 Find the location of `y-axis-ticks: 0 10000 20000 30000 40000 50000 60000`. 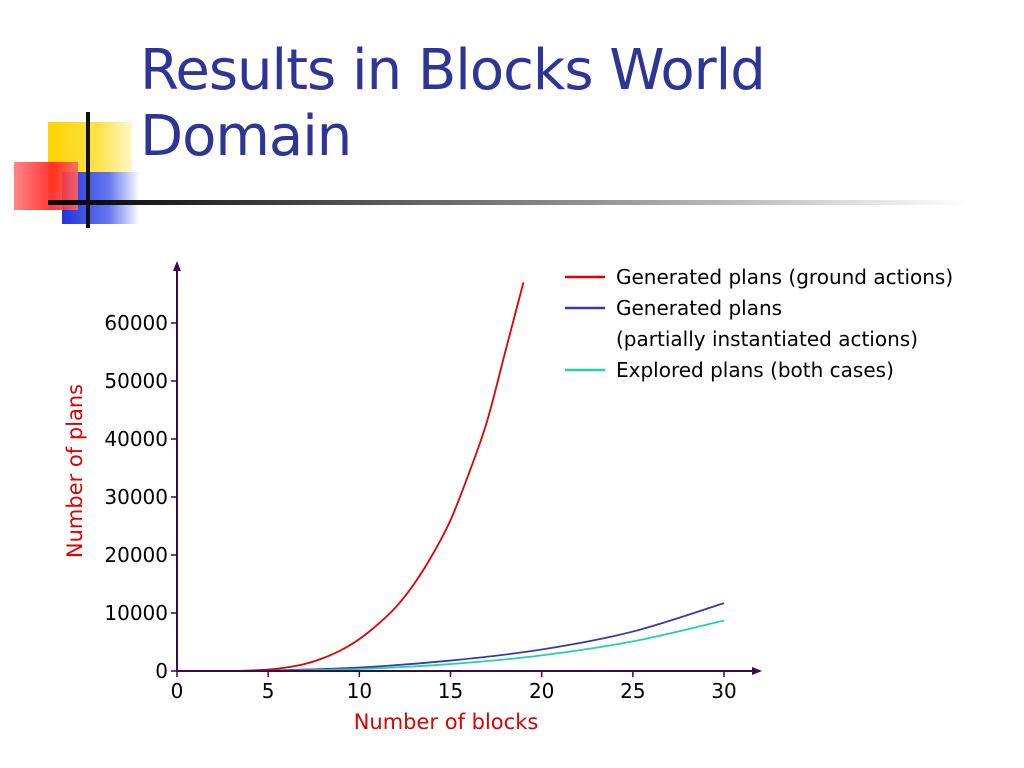

y-axis-ticks: 0 10000 20000 30000 40000 50000 60000 is located at coordinates (140, 497).